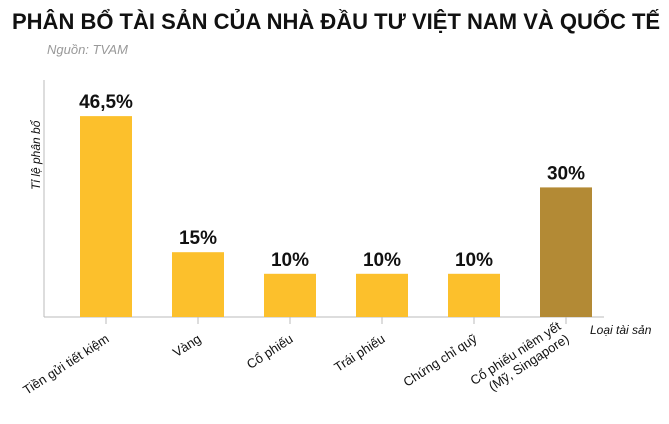 This screenshot has height=424, width=669. What do you see at coordinates (36, 154) in the screenshot?
I see `y-axis-label: Tỉ lệ phân bổ` at bounding box center [36, 154].